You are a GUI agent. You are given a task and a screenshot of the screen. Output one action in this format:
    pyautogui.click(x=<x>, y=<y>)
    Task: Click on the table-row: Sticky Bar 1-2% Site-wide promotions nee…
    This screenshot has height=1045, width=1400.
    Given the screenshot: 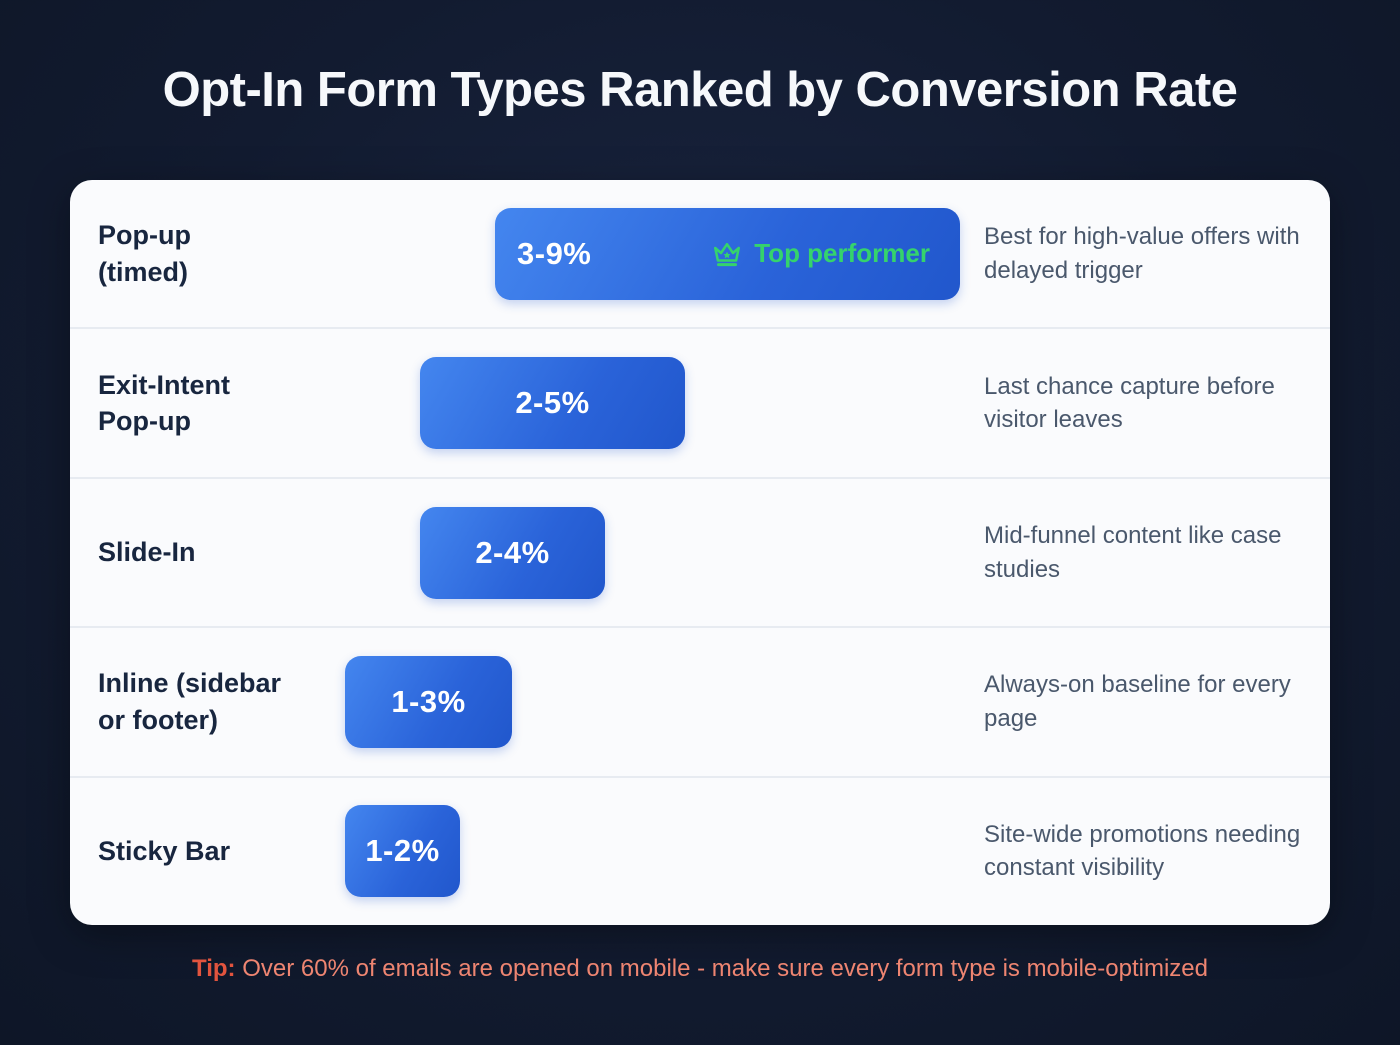 What is the action you would take?
    pyautogui.click(x=700, y=851)
    